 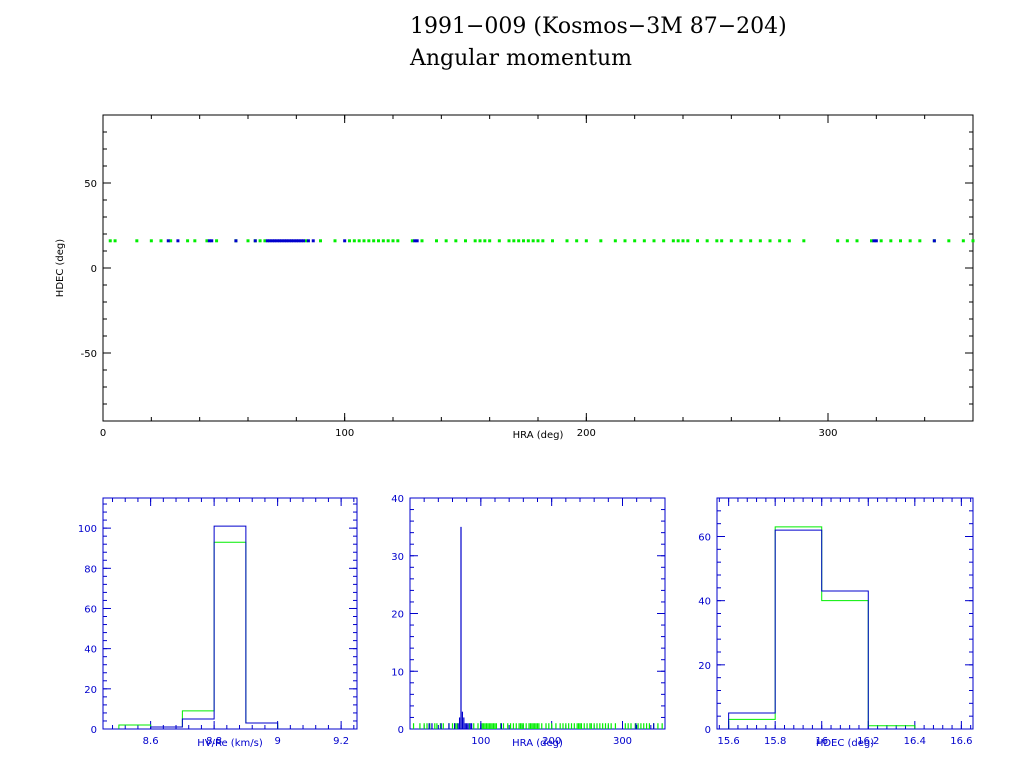 What do you see at coordinates (915, 741) in the screenshot?
I see `x-tick-label-3: 16.4` at bounding box center [915, 741].